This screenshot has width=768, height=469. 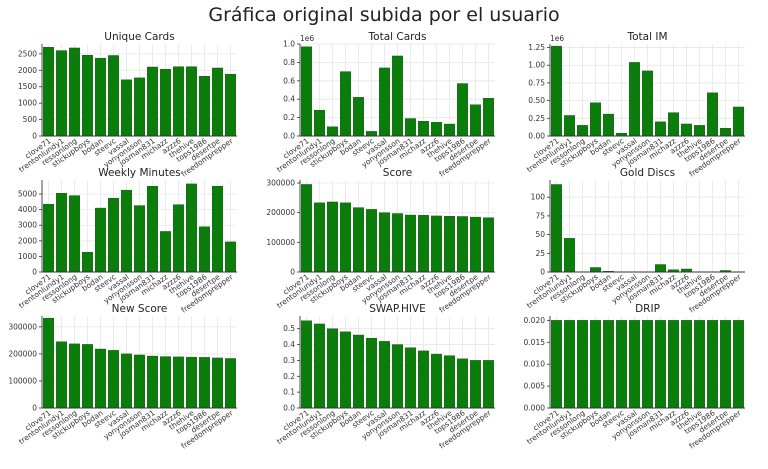 What do you see at coordinates (289, 62) in the screenshot?
I see `y-tick-label: 0.8` at bounding box center [289, 62].